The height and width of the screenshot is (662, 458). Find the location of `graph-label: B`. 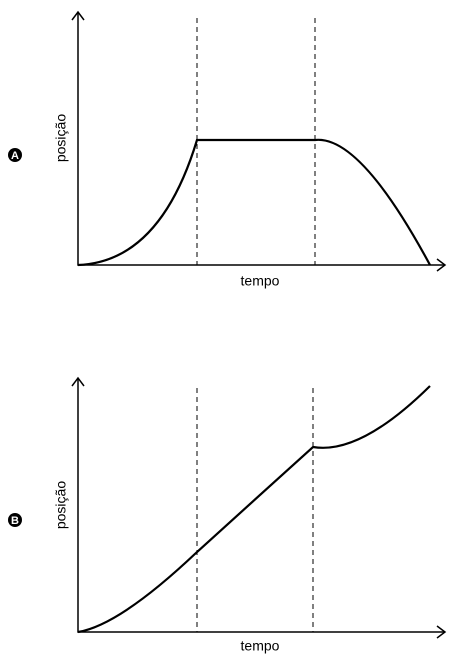

graph-label: B is located at coordinates (15, 521).